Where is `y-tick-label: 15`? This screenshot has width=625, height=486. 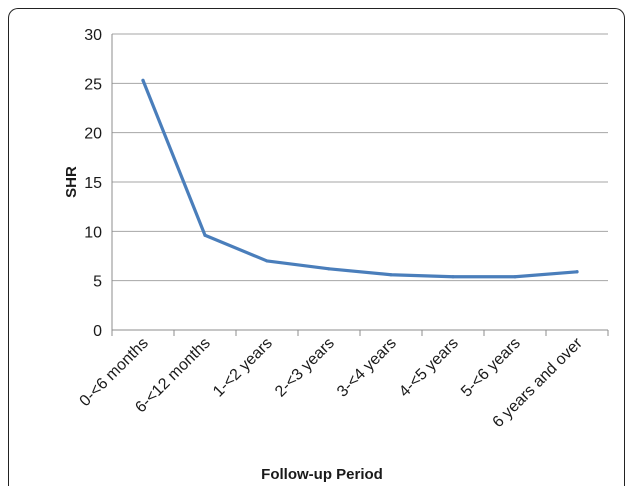 y-tick-label: 15 is located at coordinates (93, 183).